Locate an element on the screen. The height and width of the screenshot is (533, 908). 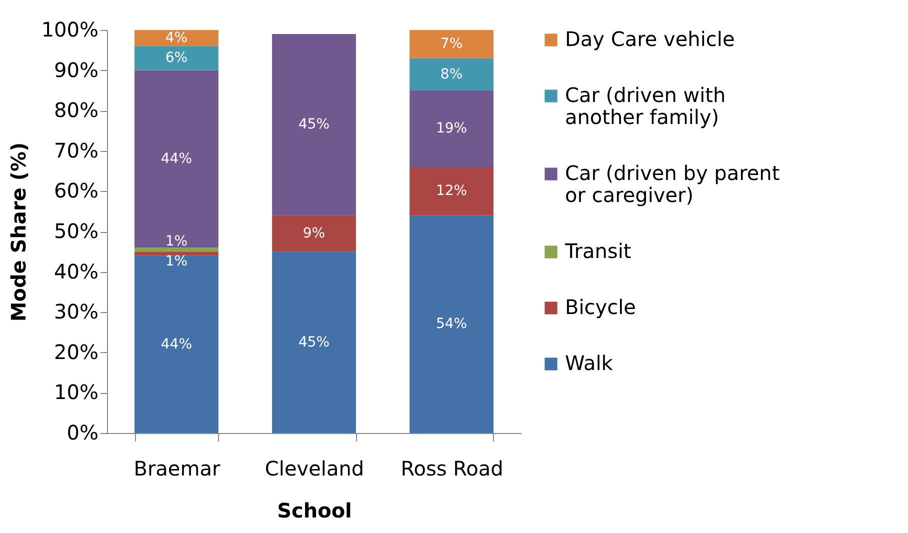
y-tick-label: 80% is located at coordinates (76, 110).